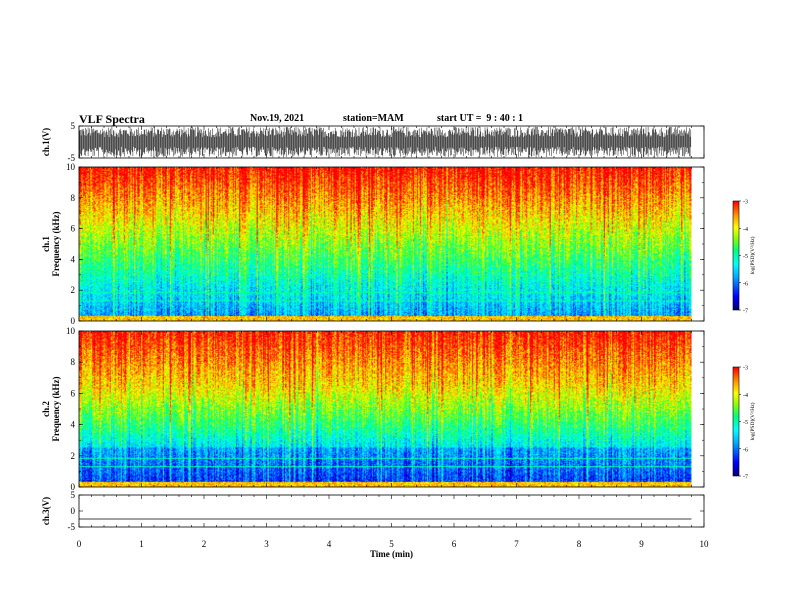 This screenshot has height=612, width=792. I want to click on x-tick-label: 8, so click(579, 544).